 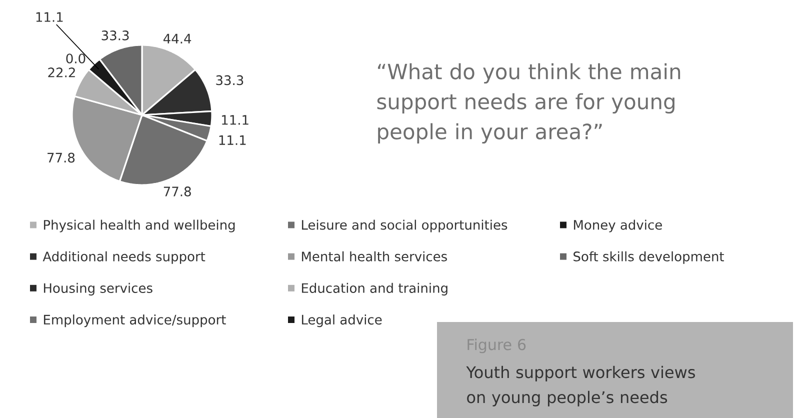 I want to click on legend-label: Leisure and social opportunities, so click(x=405, y=226).